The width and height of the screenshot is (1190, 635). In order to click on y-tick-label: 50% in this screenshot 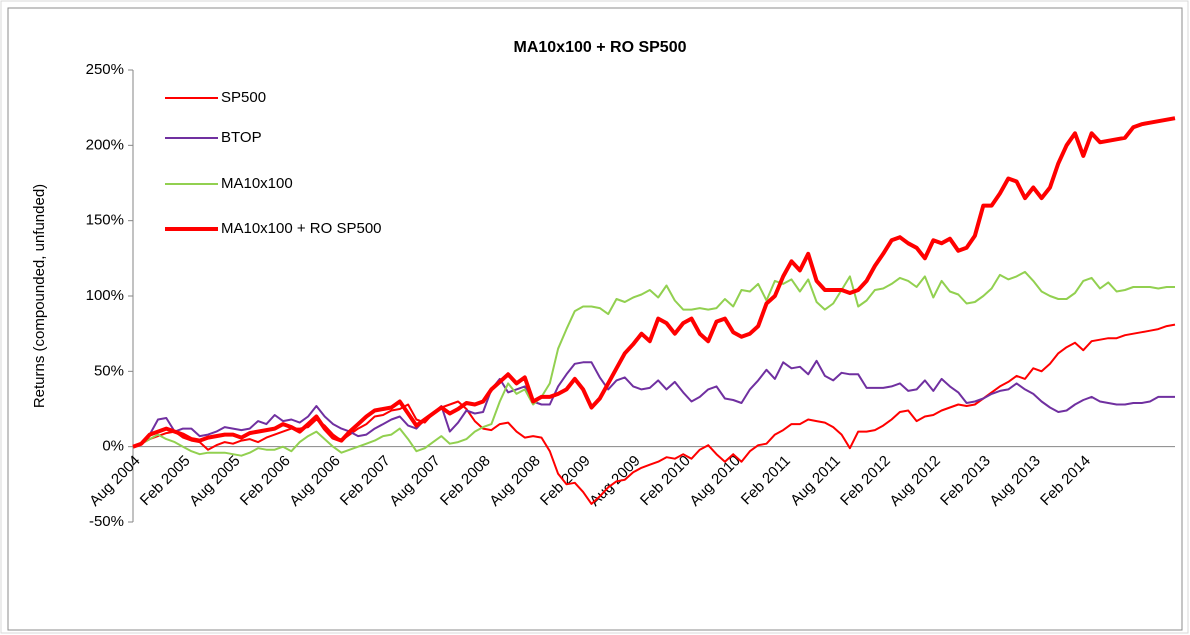, I will do `click(109, 370)`.